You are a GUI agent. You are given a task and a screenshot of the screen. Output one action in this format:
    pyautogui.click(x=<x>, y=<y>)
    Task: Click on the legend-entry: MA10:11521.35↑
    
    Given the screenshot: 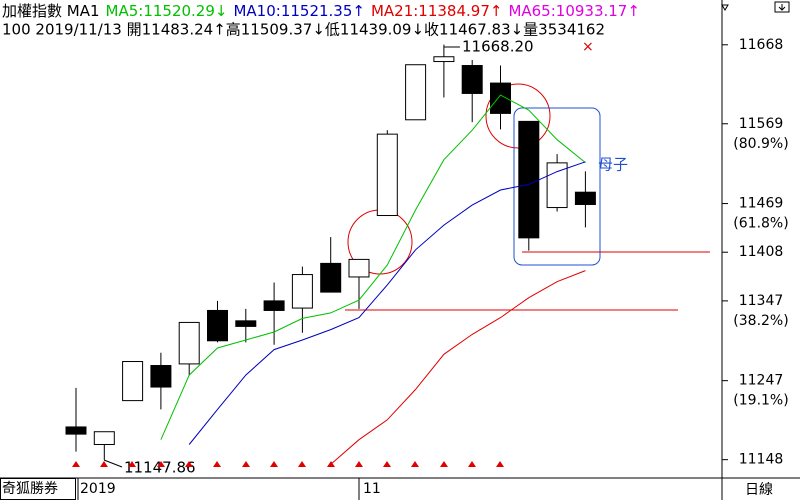 What is the action you would take?
    pyautogui.click(x=298, y=11)
    